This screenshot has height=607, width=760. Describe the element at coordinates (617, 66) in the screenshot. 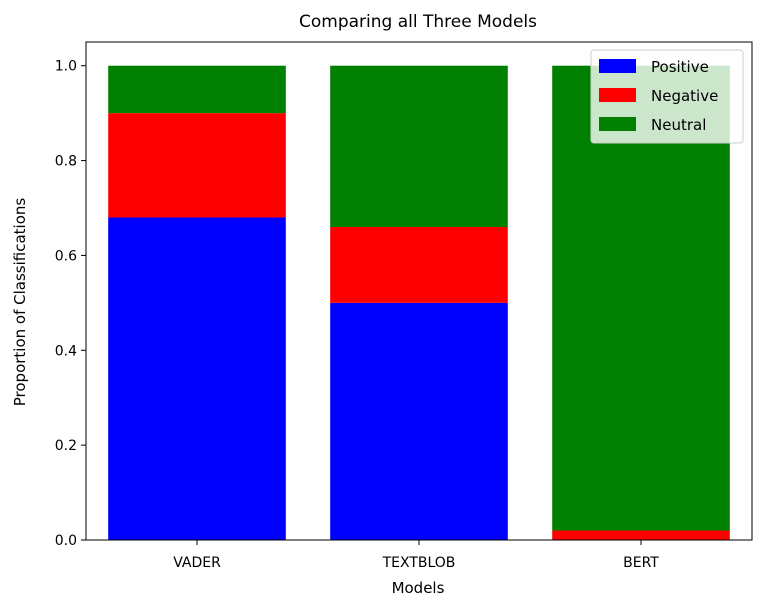

I see `legend-swatch-positive` at that location.